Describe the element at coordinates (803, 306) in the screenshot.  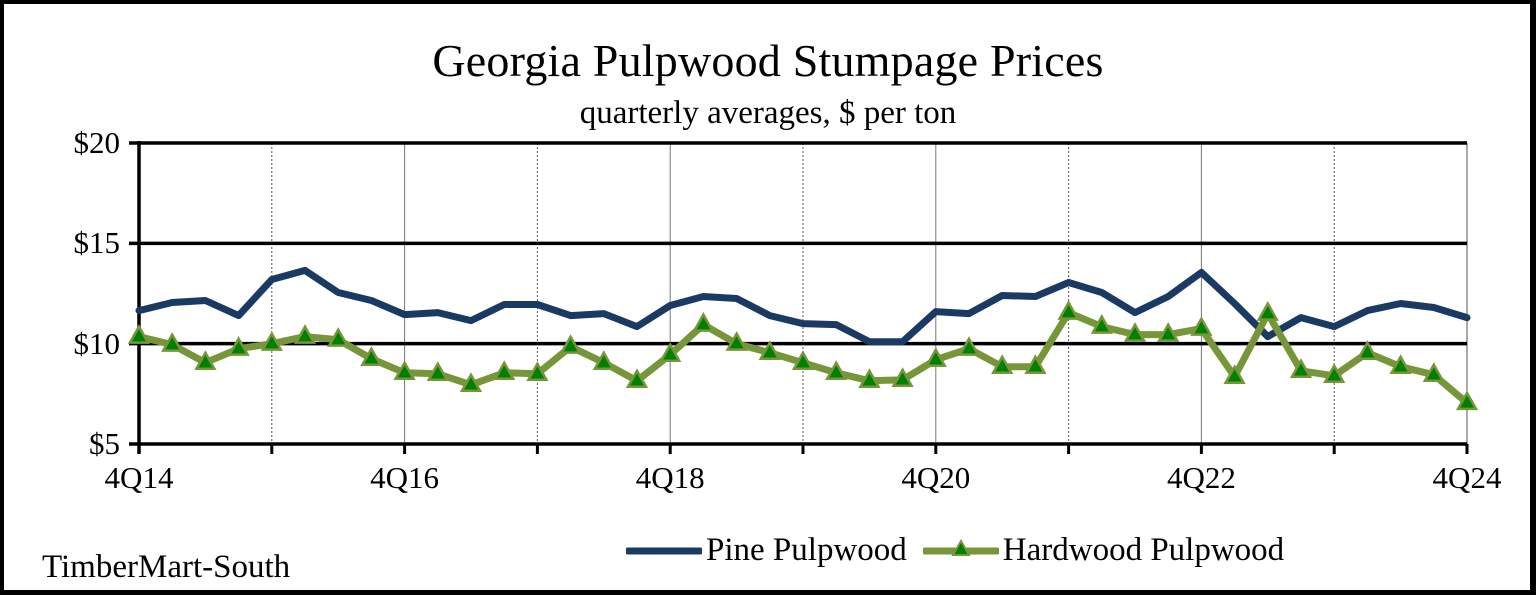
I see `pine-pulpwood-line` at that location.